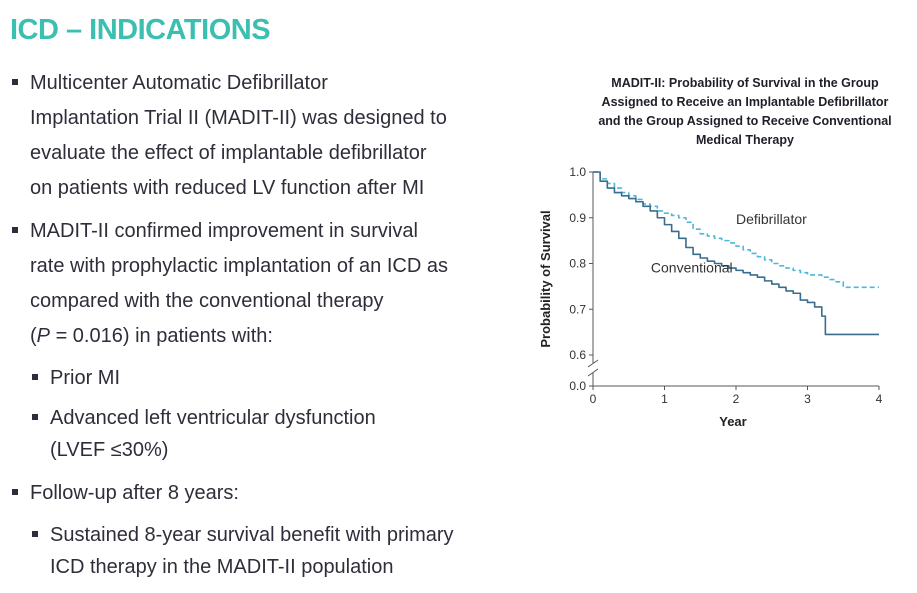 Image resolution: width=917 pixels, height=593 pixels. Describe the element at coordinates (161, 336) in the screenshot. I see `p-value-text: = 0.016) in patients with:` at that location.